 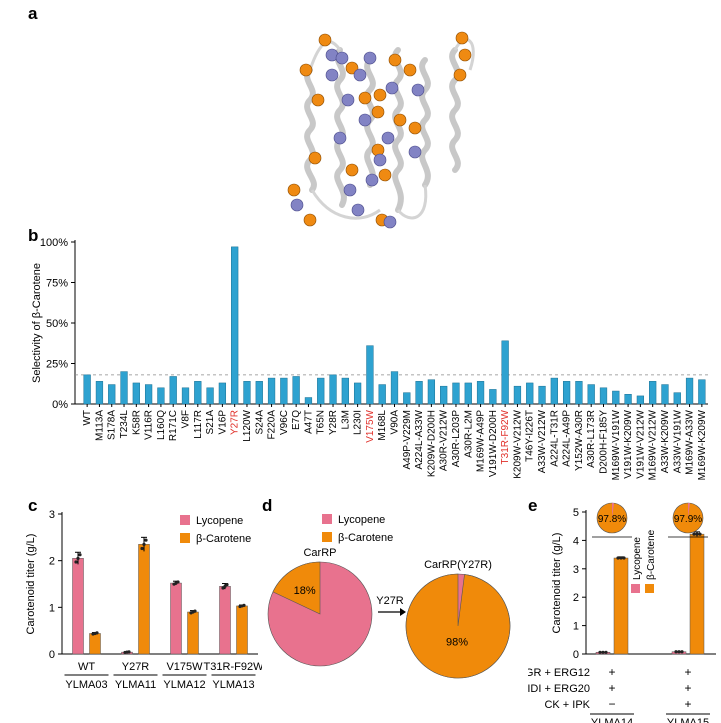 What do you see at coordinates (365, 538) in the screenshot?
I see `legend-label: β-Carotene` at bounding box center [365, 538].